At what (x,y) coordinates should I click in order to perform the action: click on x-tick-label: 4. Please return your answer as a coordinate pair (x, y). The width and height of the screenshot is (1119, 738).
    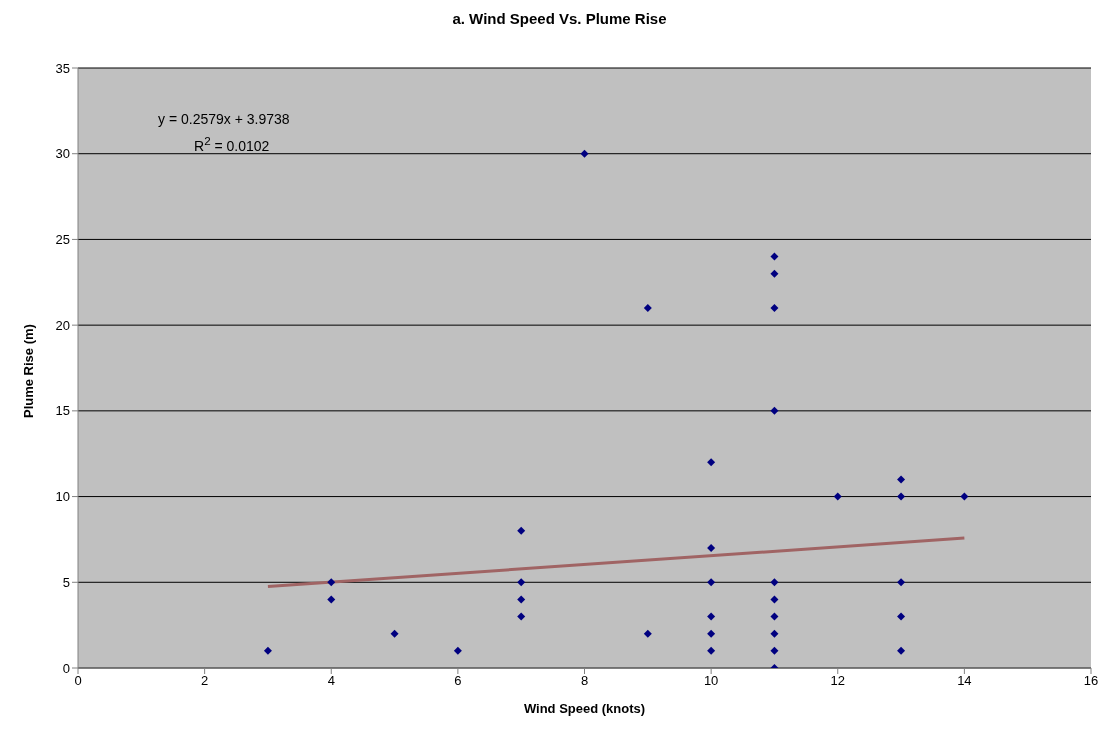
    Looking at the image, I should click on (331, 681).